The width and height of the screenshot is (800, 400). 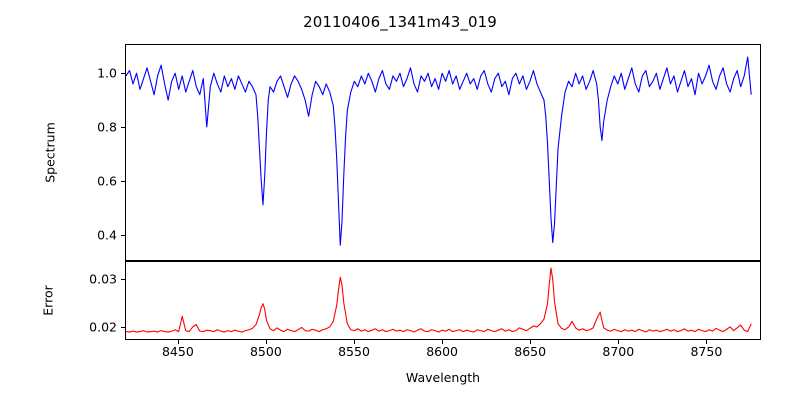 What do you see at coordinates (107, 181) in the screenshot?
I see `spectrum-ytick-label: 0.6` at bounding box center [107, 181].